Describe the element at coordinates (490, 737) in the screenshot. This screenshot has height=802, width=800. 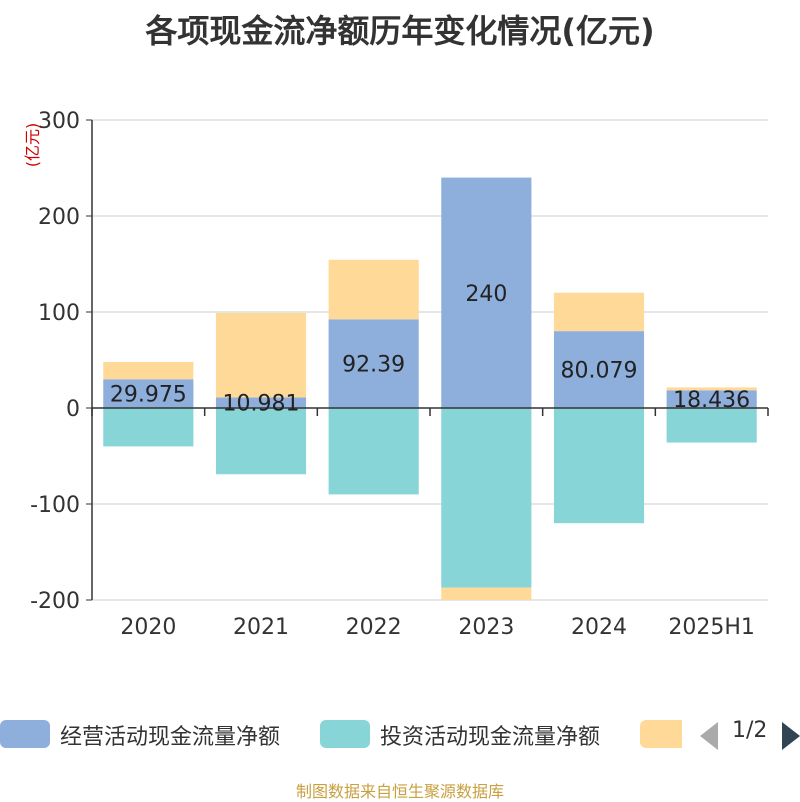
I see `legend-label-investing: 投资活动现金流量净额` at that location.